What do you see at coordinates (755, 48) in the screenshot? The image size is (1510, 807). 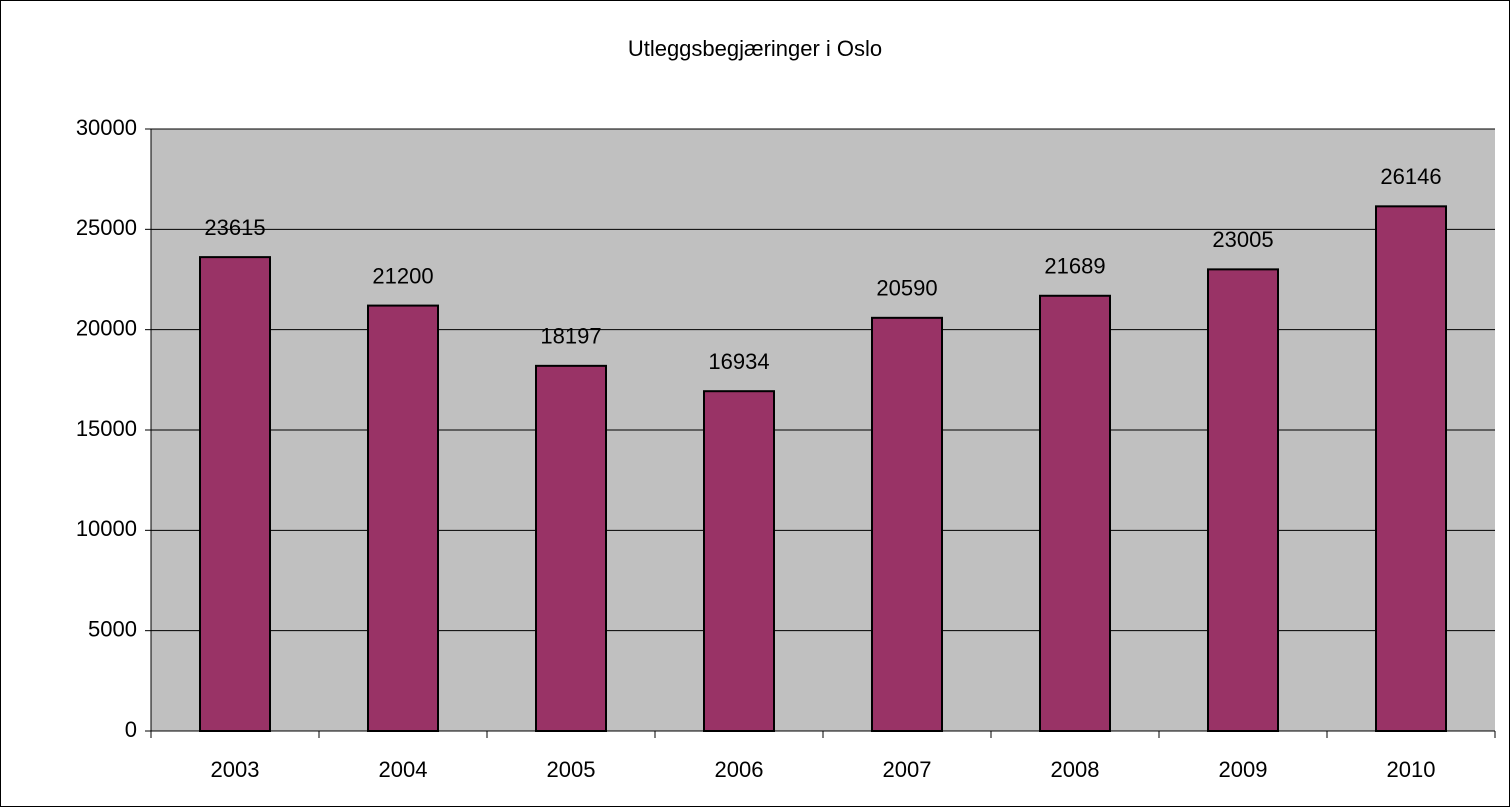 I see `chart-title: Utleggsbegjæringer i Oslo` at bounding box center [755, 48].